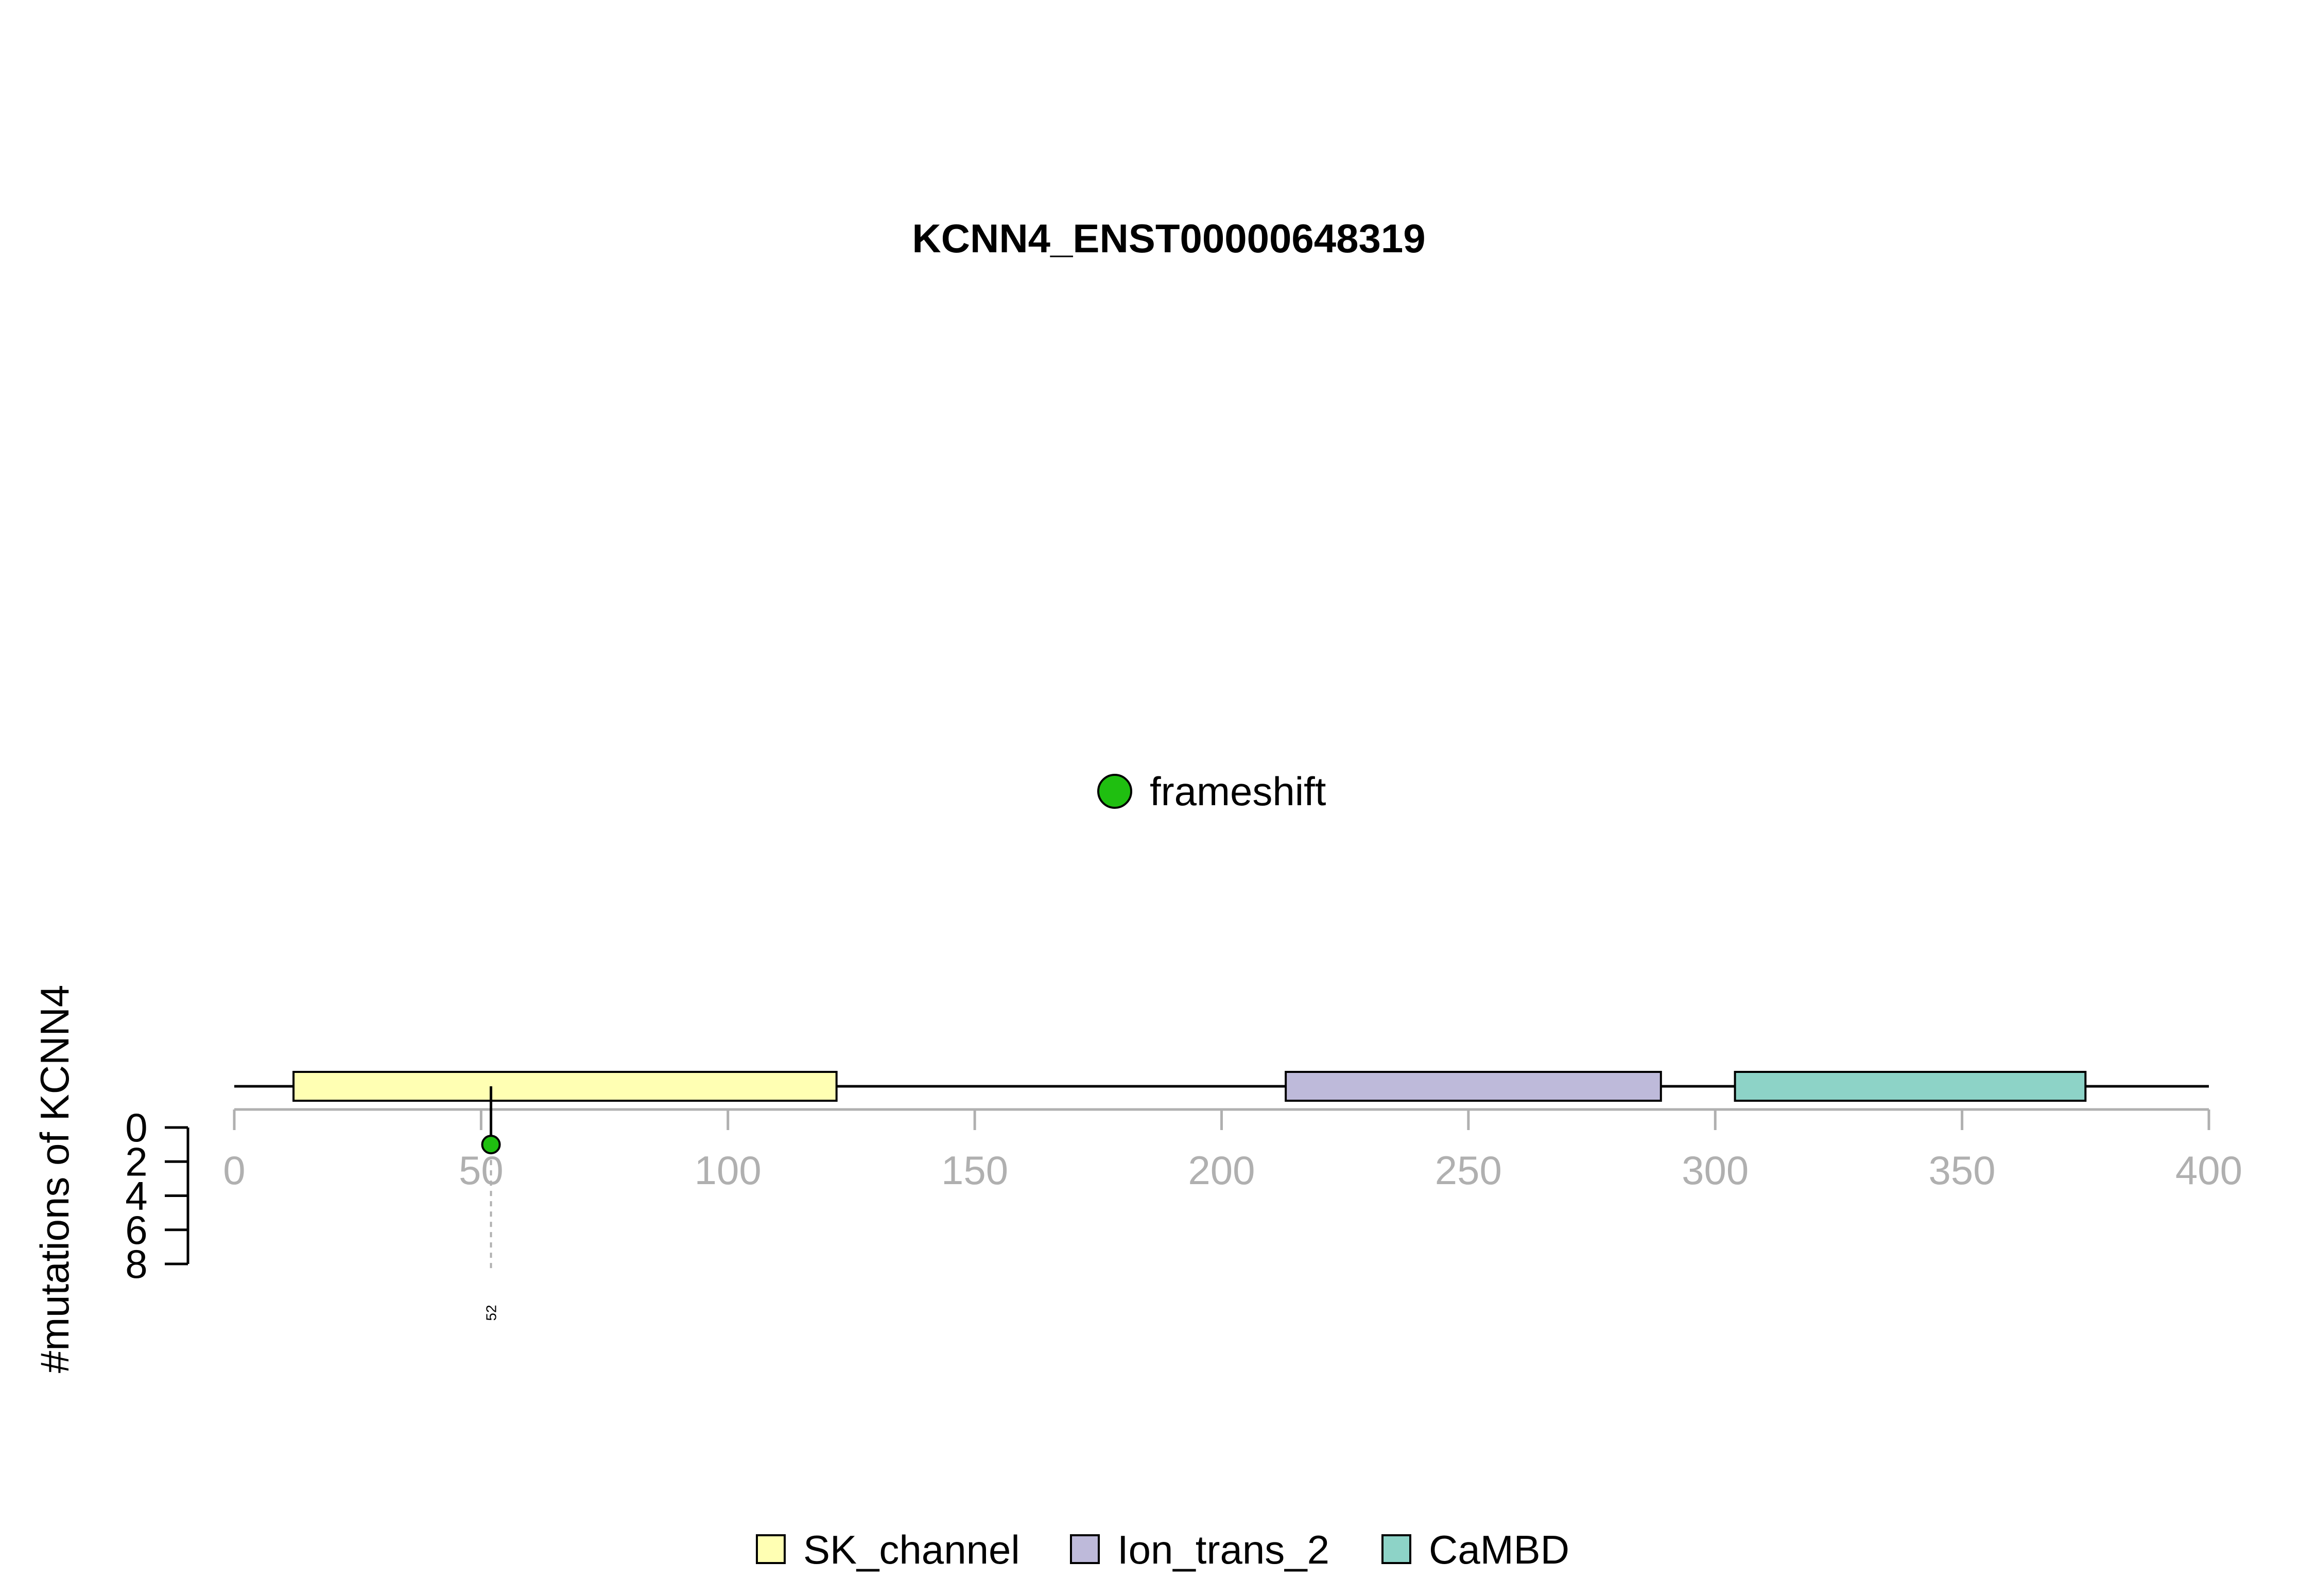 The height and width of the screenshot is (1596, 2317). Describe the element at coordinates (1468, 1171) in the screenshot. I see `x-tick-label: 250` at that location.